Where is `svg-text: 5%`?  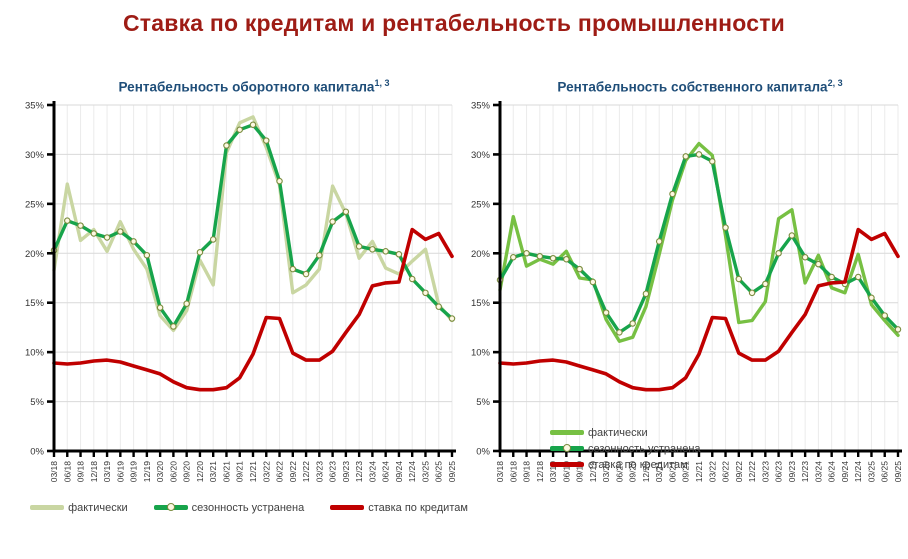 svg-text: 5% is located at coordinates (37, 402).